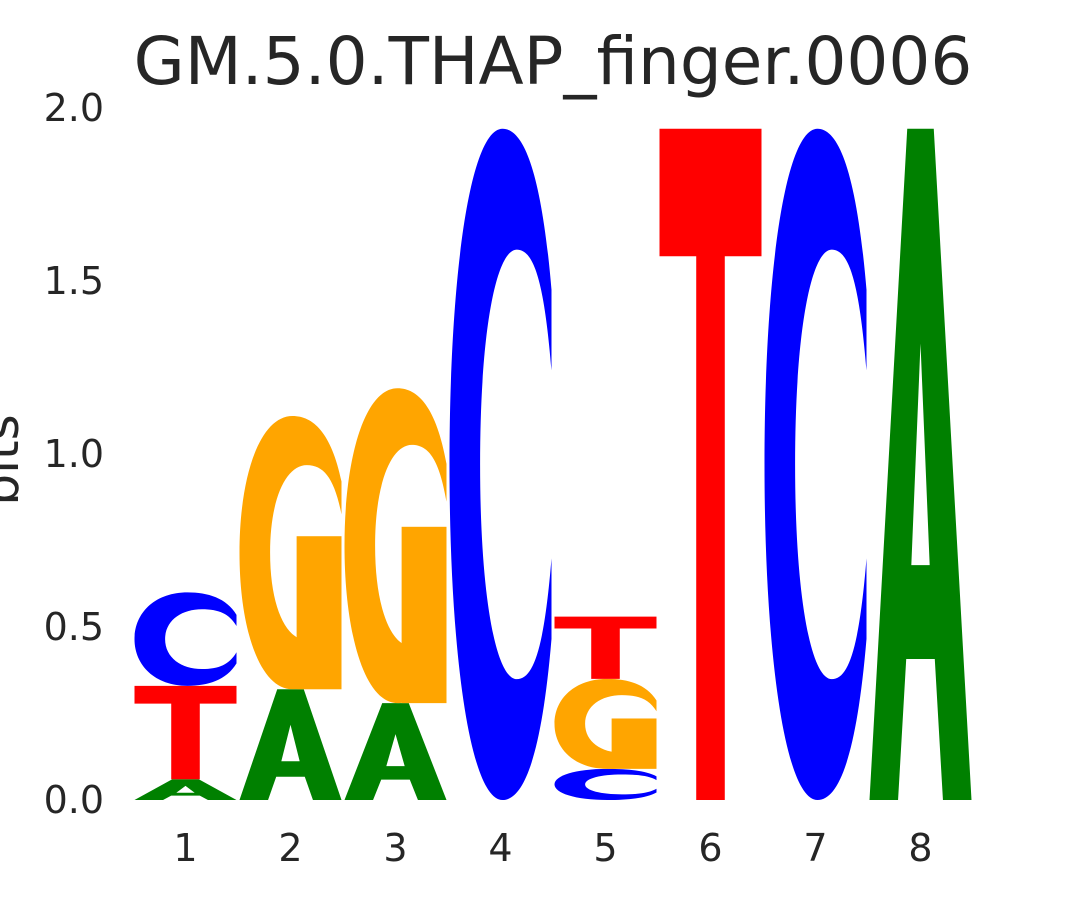  I want to click on y-axis: 0.0 0.5 1.0 1.5 2.0, so click(74, 454).